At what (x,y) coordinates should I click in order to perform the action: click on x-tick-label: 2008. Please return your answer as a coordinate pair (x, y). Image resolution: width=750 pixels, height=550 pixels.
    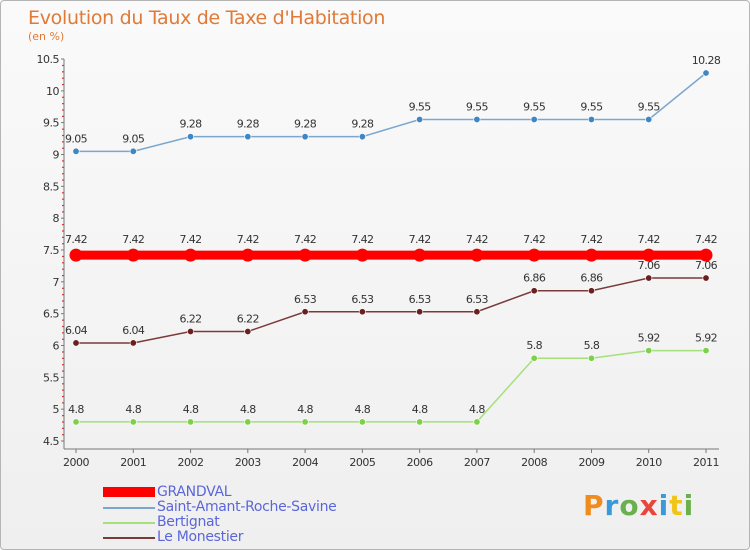
    Looking at the image, I should click on (534, 462).